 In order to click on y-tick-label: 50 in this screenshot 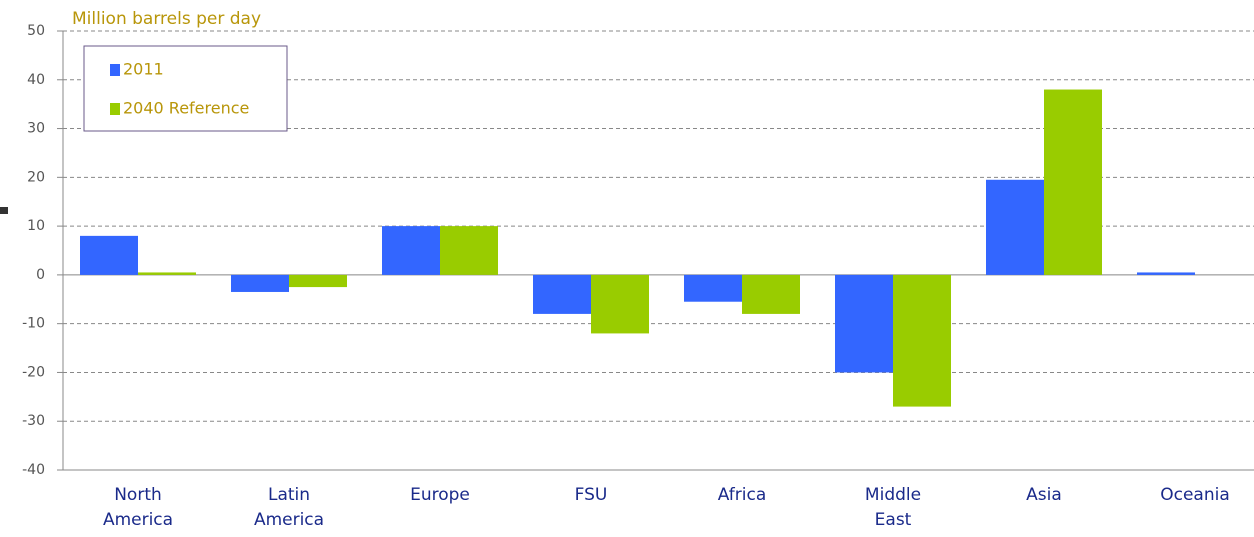, I will do `click(36, 31)`.